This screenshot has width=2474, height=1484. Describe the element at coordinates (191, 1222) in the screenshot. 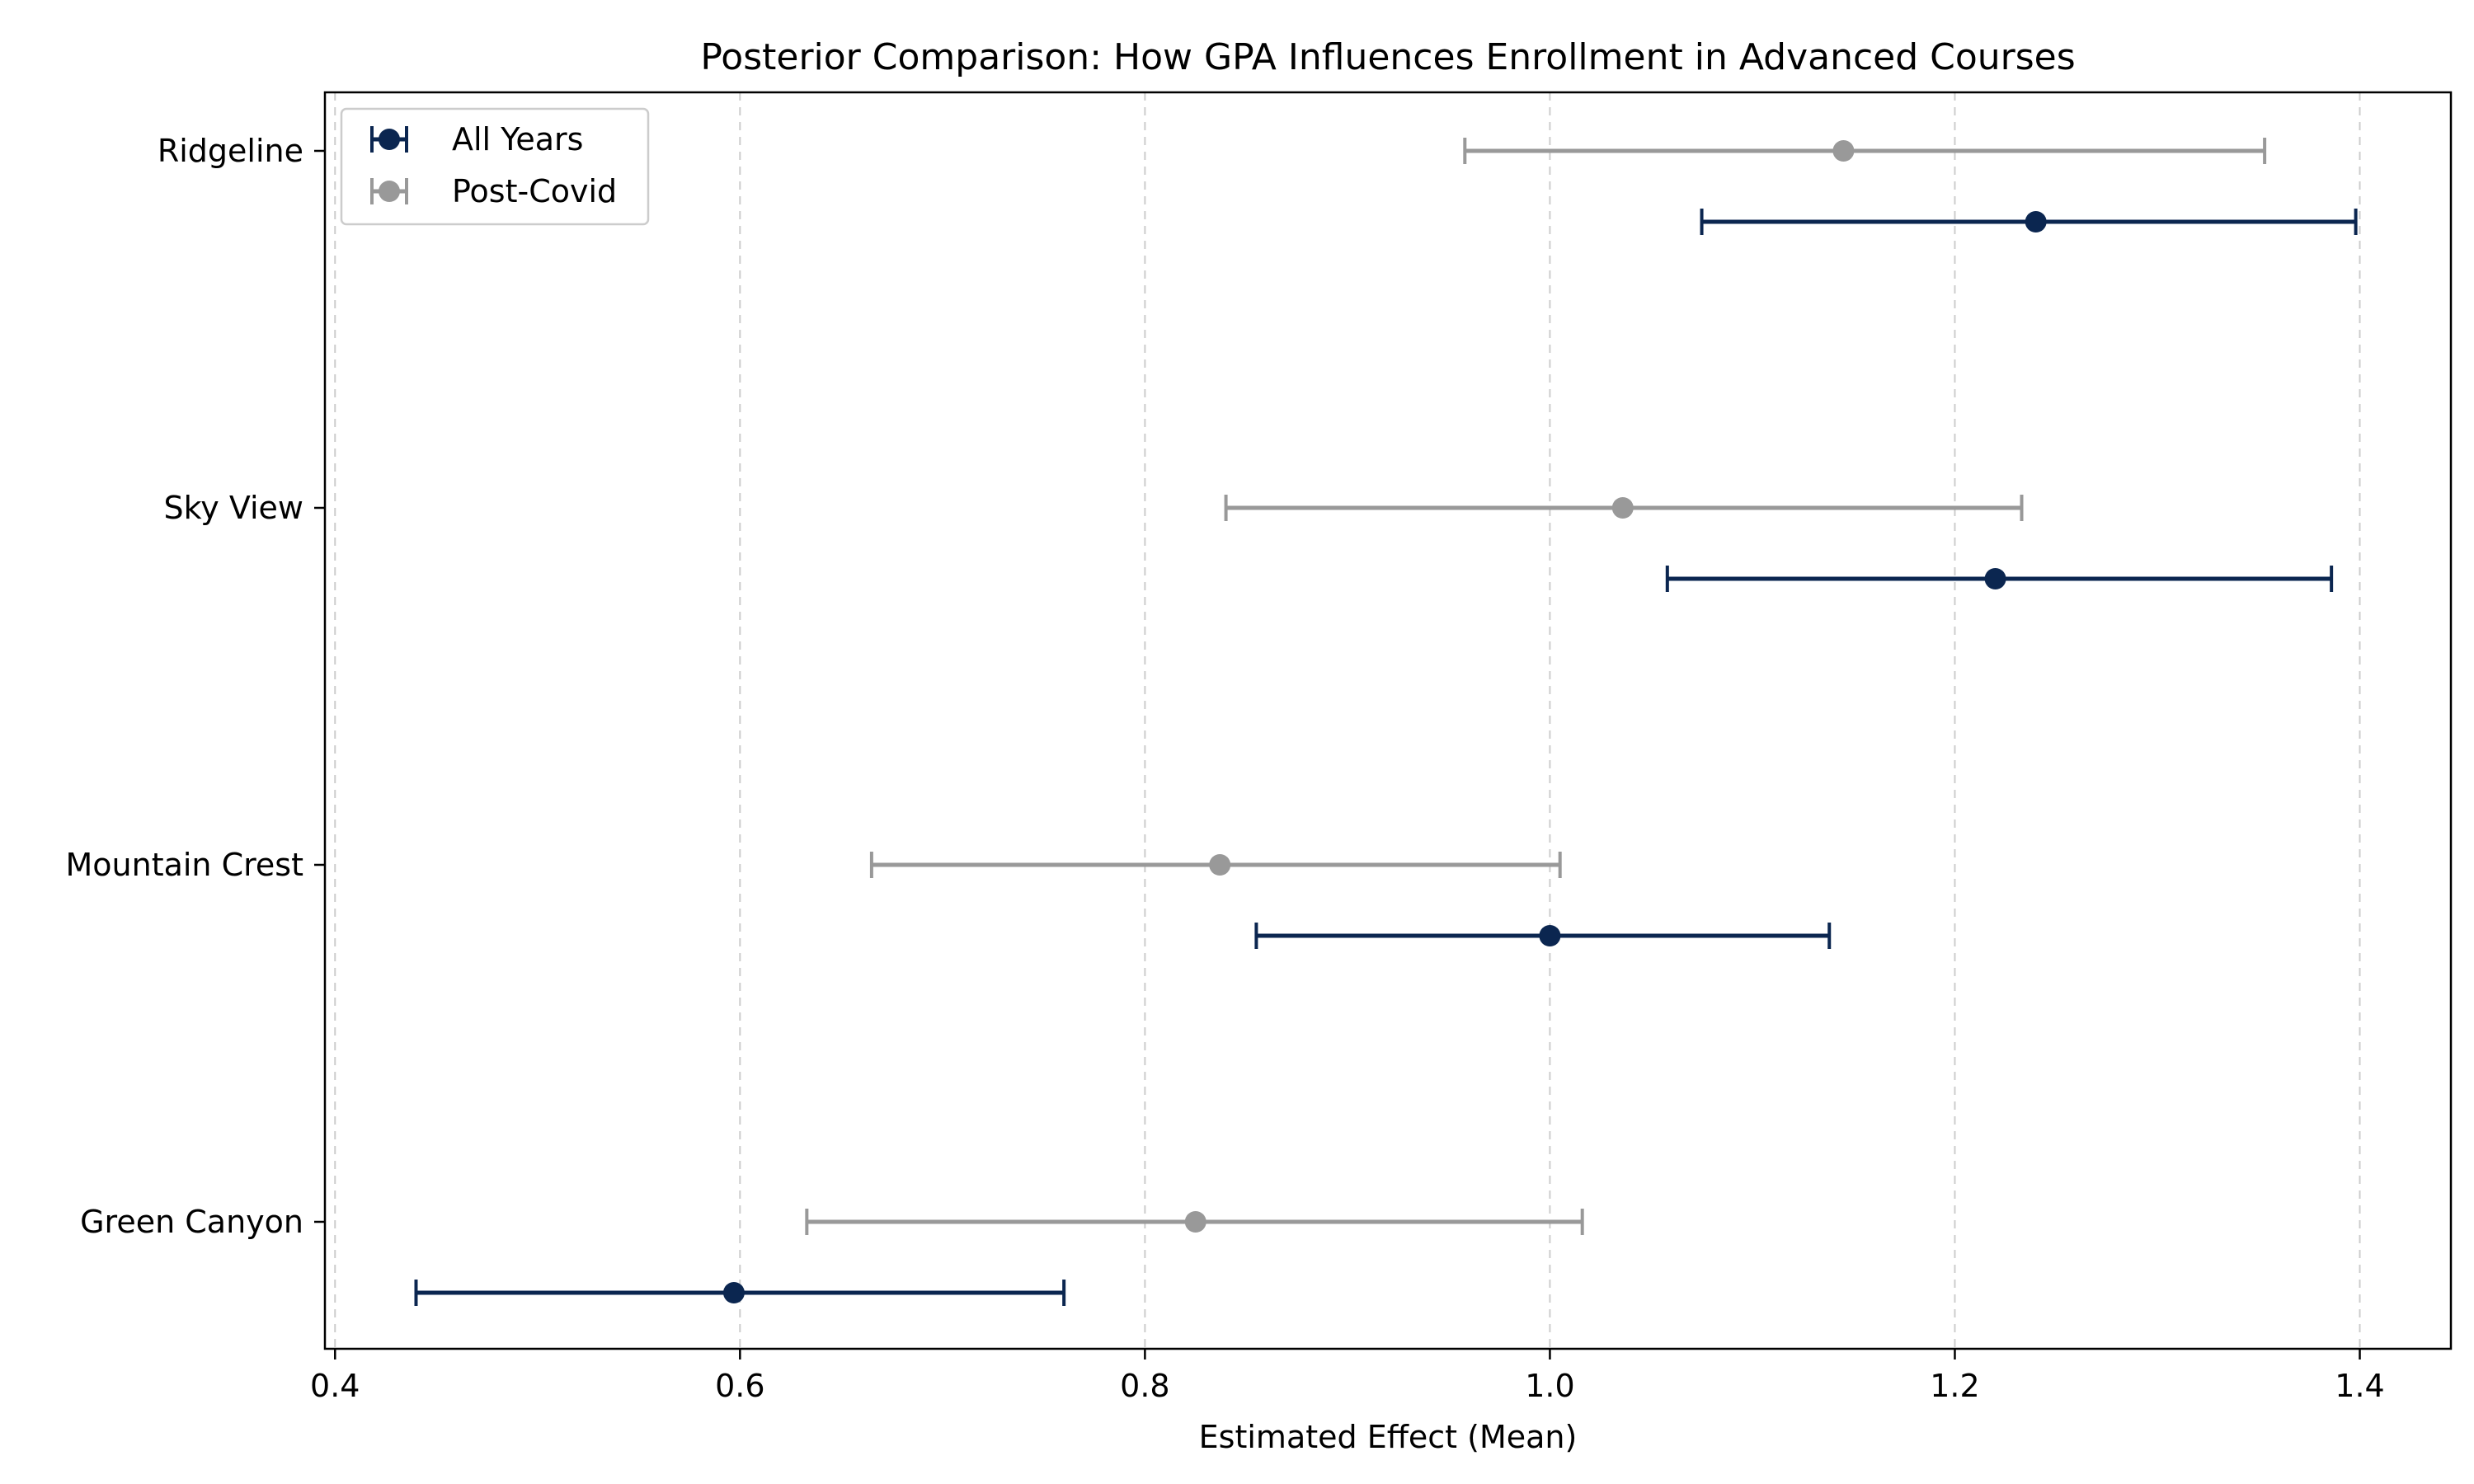

I see `y-tick-label: Green Canyon` at that location.